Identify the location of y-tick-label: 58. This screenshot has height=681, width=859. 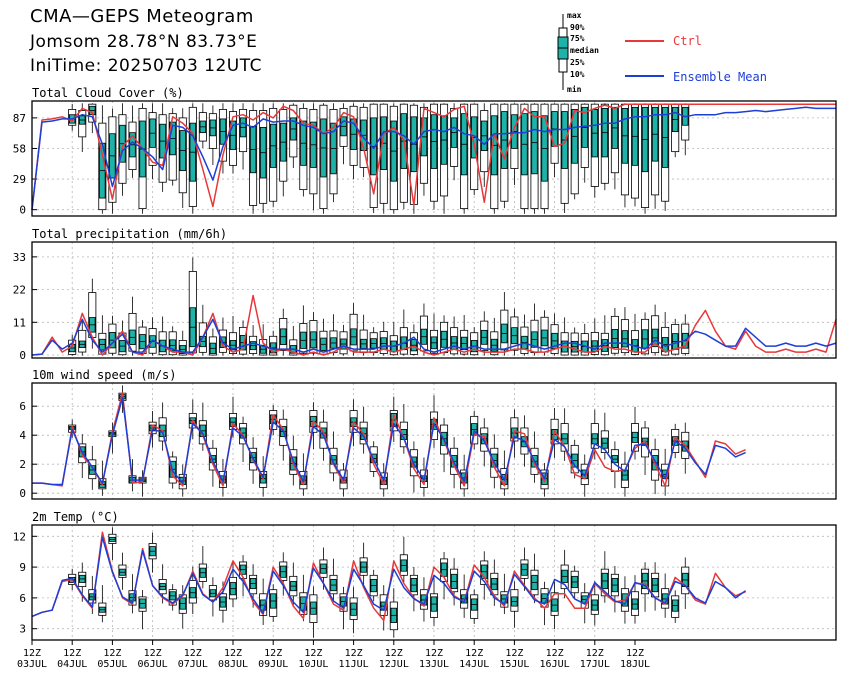
(19, 148).